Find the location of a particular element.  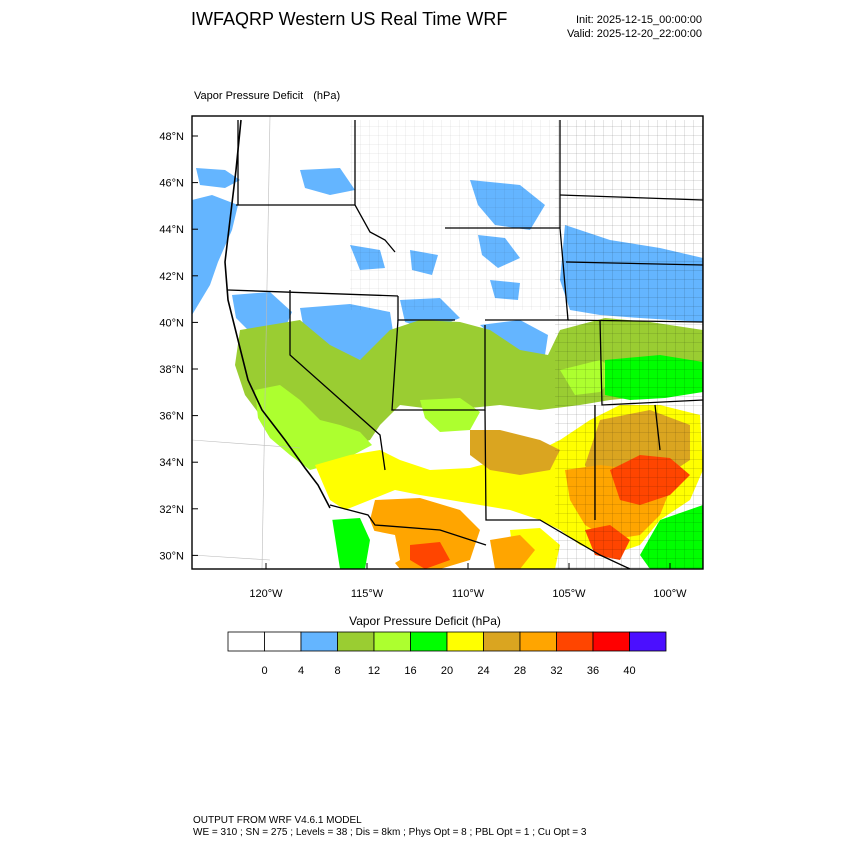

colorbar-label: 40 is located at coordinates (629, 671).